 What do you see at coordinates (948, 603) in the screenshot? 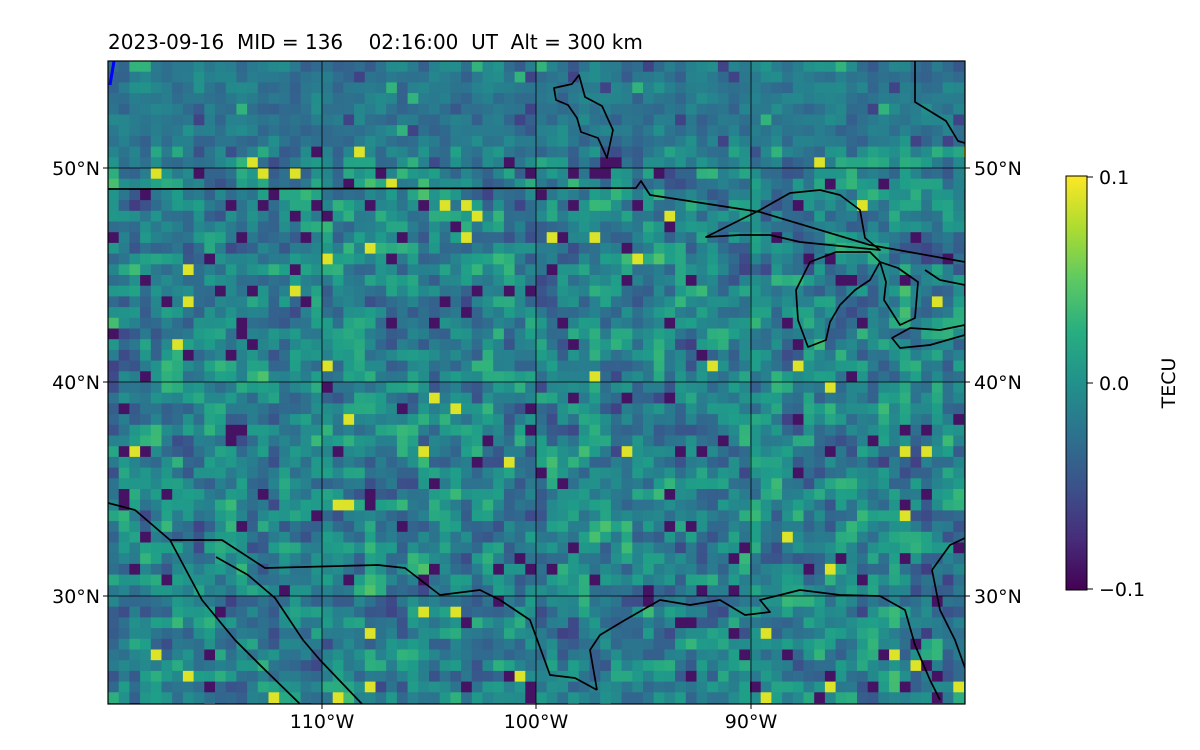
I see `florida-peninsula` at bounding box center [948, 603].